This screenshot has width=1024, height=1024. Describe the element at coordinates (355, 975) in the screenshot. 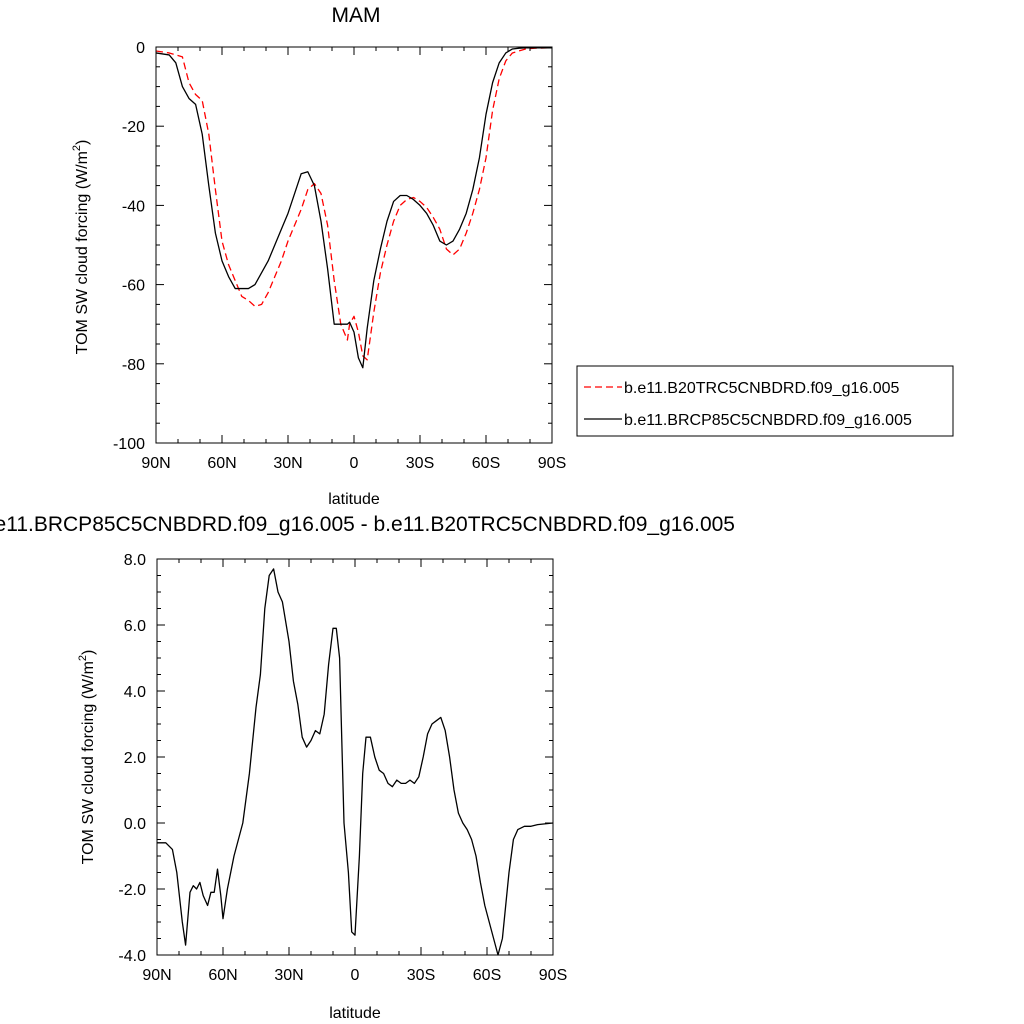

I see `x-tick-label-bottom-3: 0` at that location.